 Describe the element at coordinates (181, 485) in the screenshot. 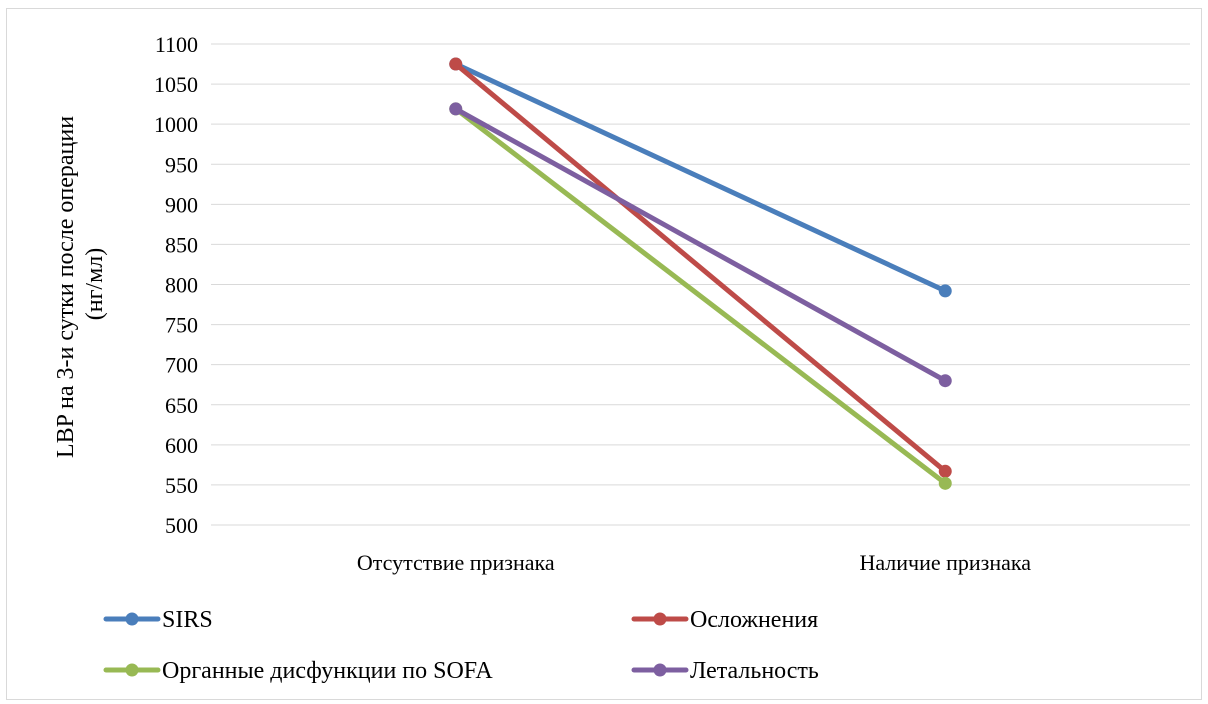

I see `y-tick-label: 550` at that location.